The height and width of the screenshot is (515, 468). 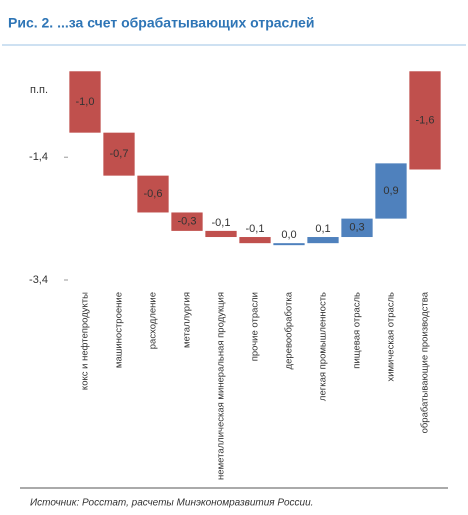 I want to click on value-label: -0,6, so click(x=153, y=194).